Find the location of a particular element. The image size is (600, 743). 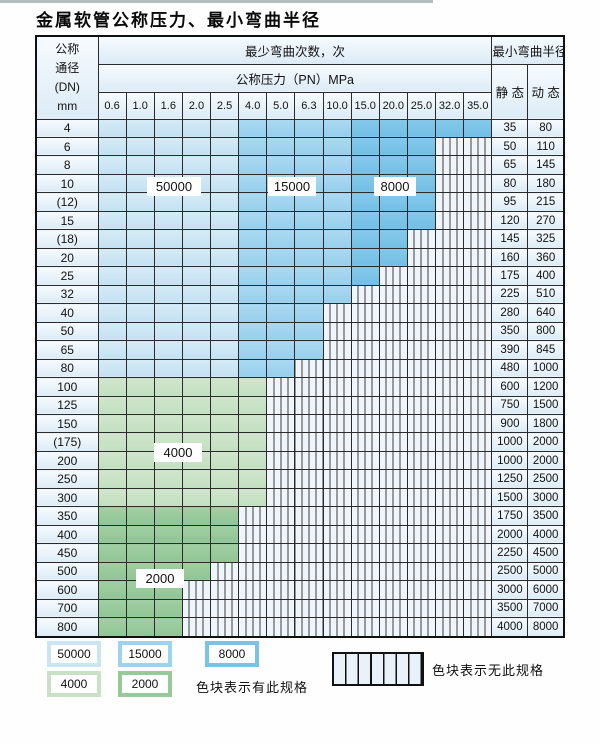

dn-cell: 40 is located at coordinates (67, 313).